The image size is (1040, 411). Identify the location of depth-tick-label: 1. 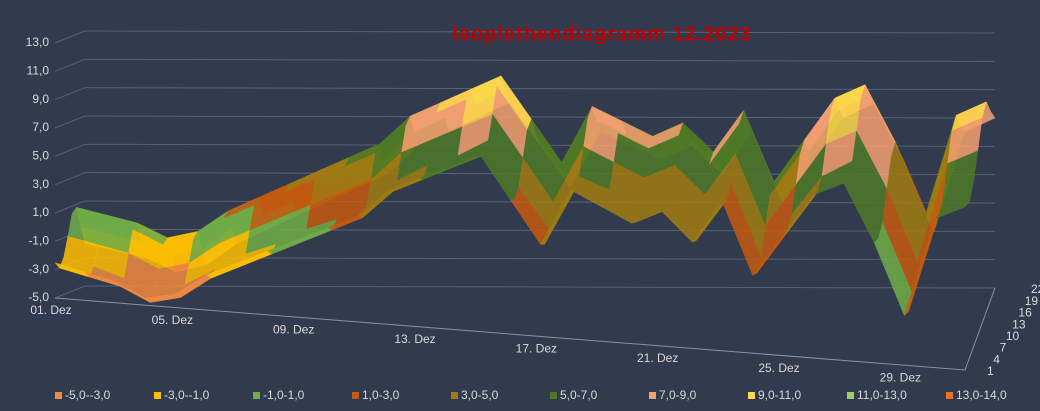
(990, 371).